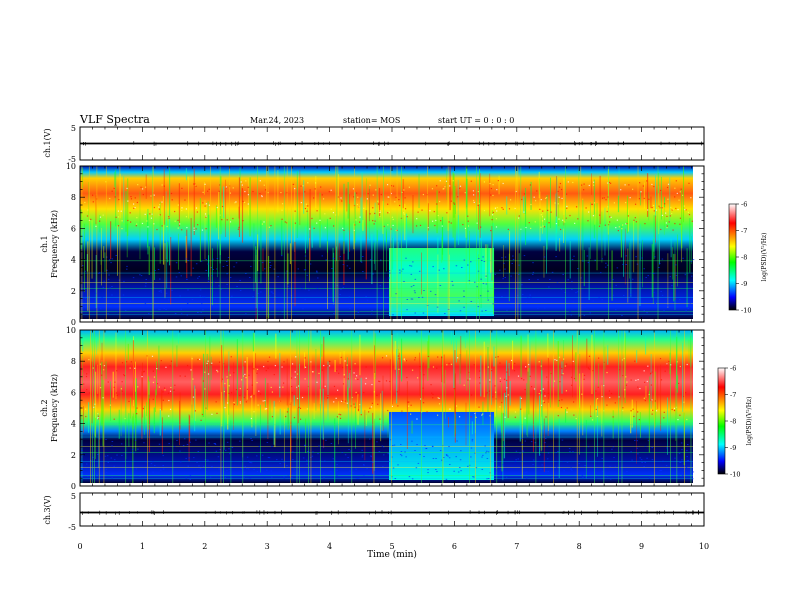  What do you see at coordinates (142, 546) in the screenshot?
I see `x-tick-label: 1` at bounding box center [142, 546].